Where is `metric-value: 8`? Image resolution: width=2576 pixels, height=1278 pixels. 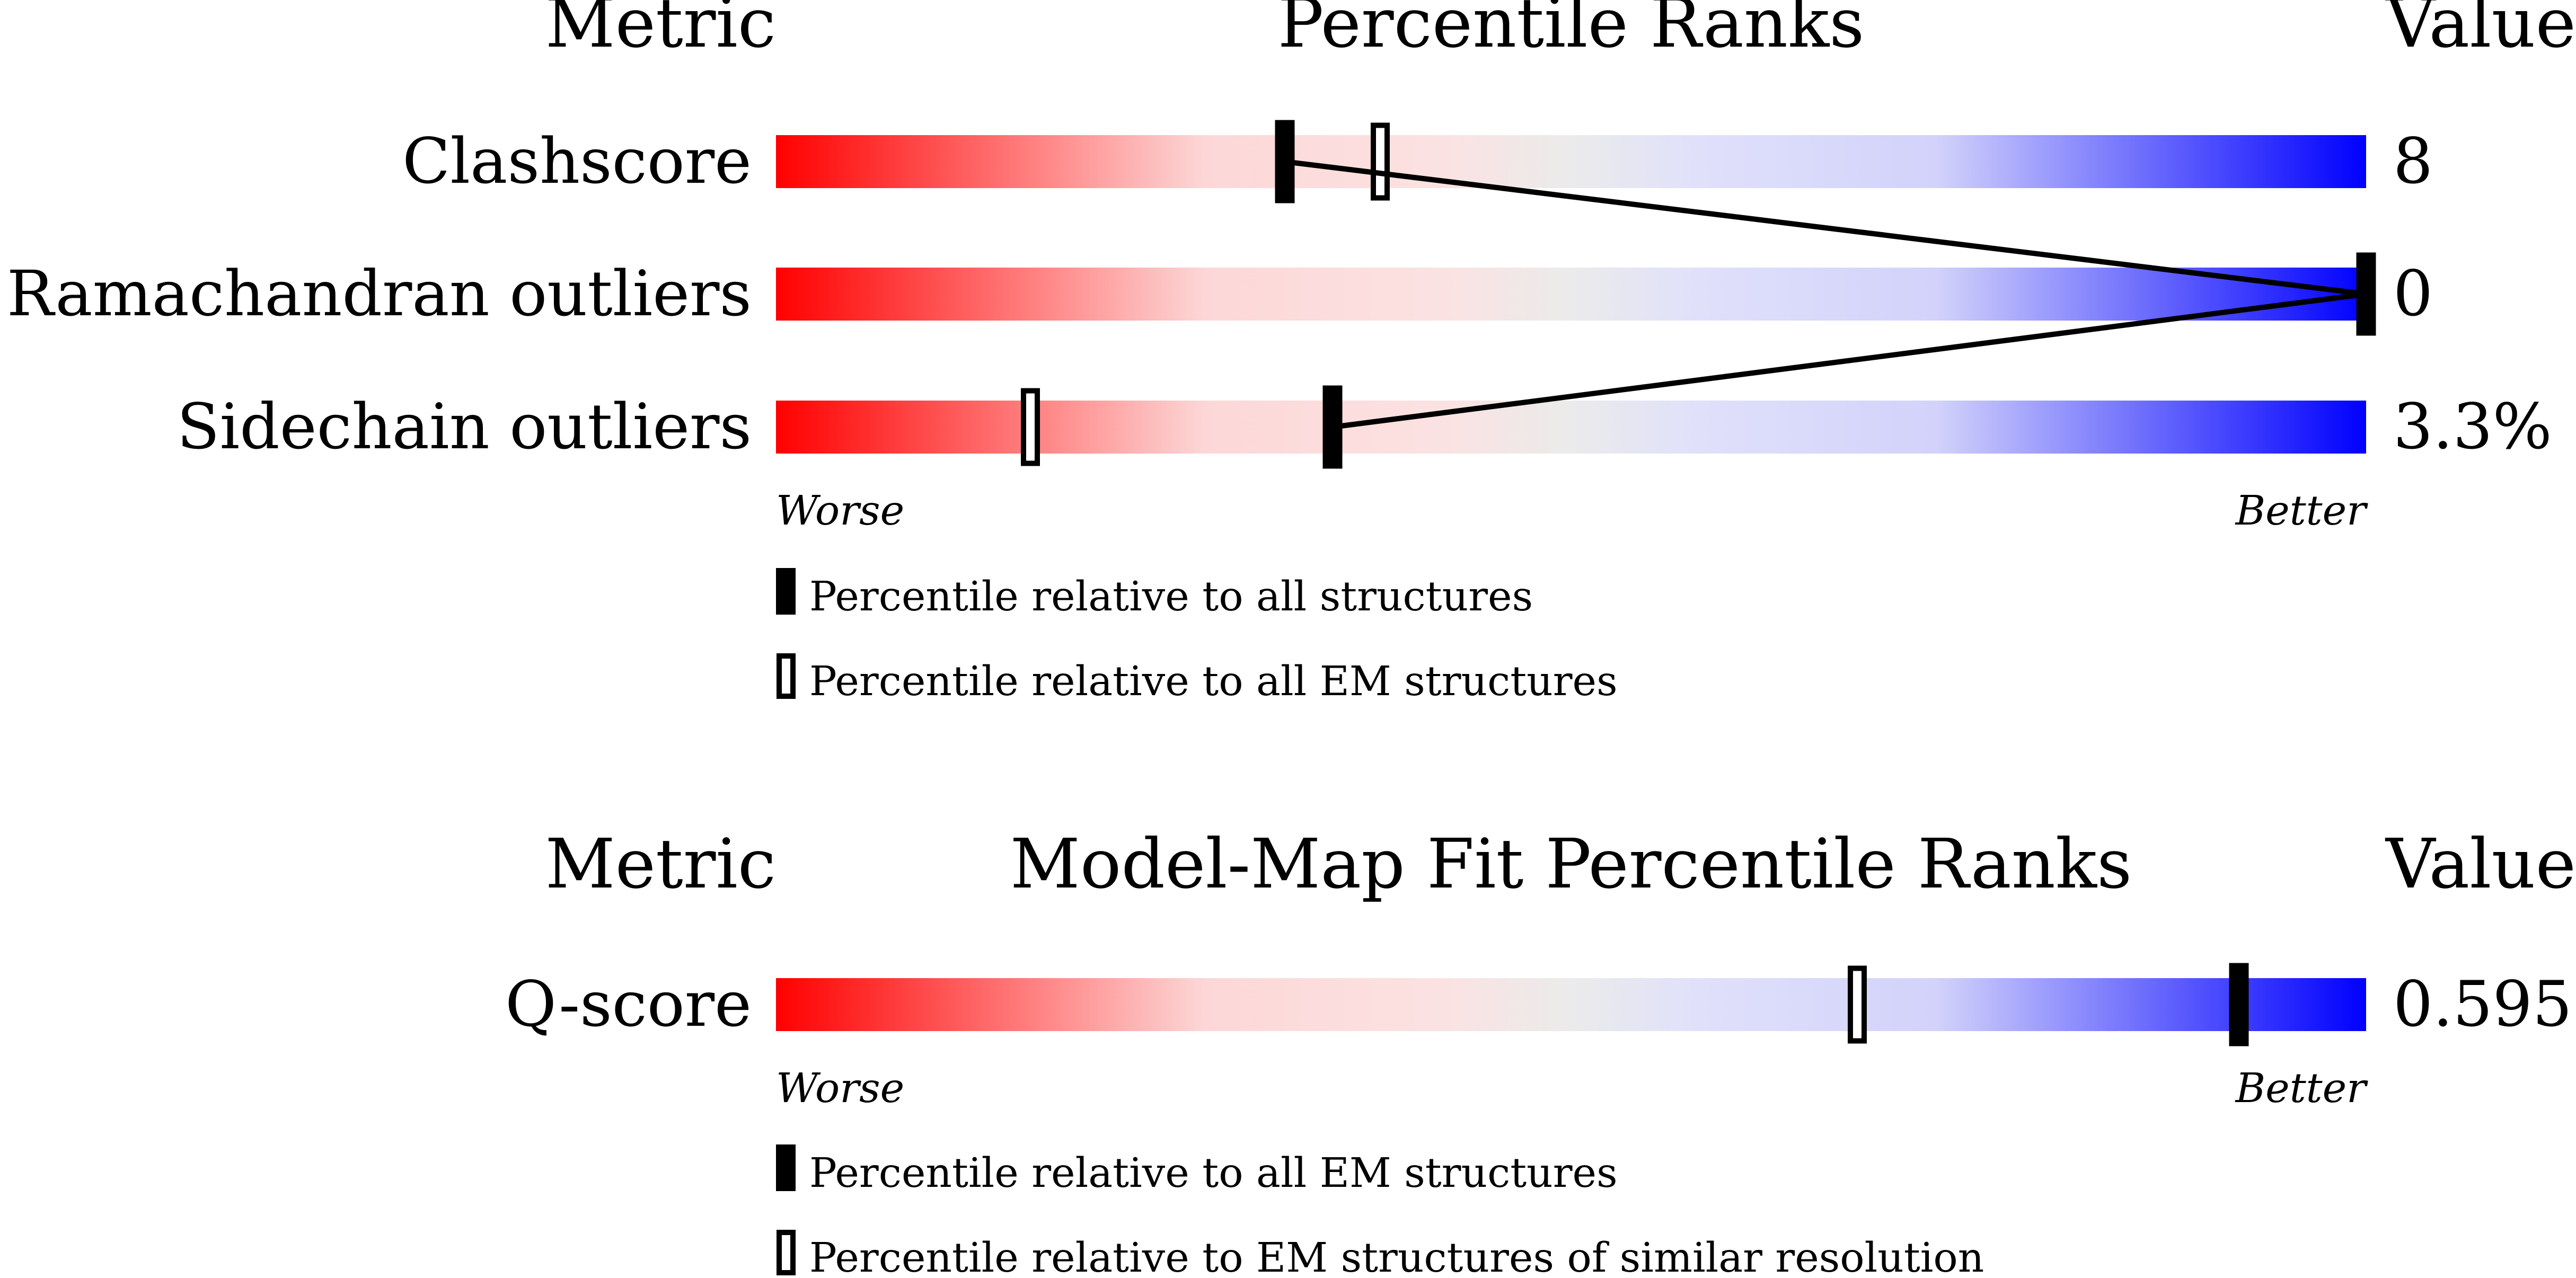 metric-value: 8 is located at coordinates (2413, 161).